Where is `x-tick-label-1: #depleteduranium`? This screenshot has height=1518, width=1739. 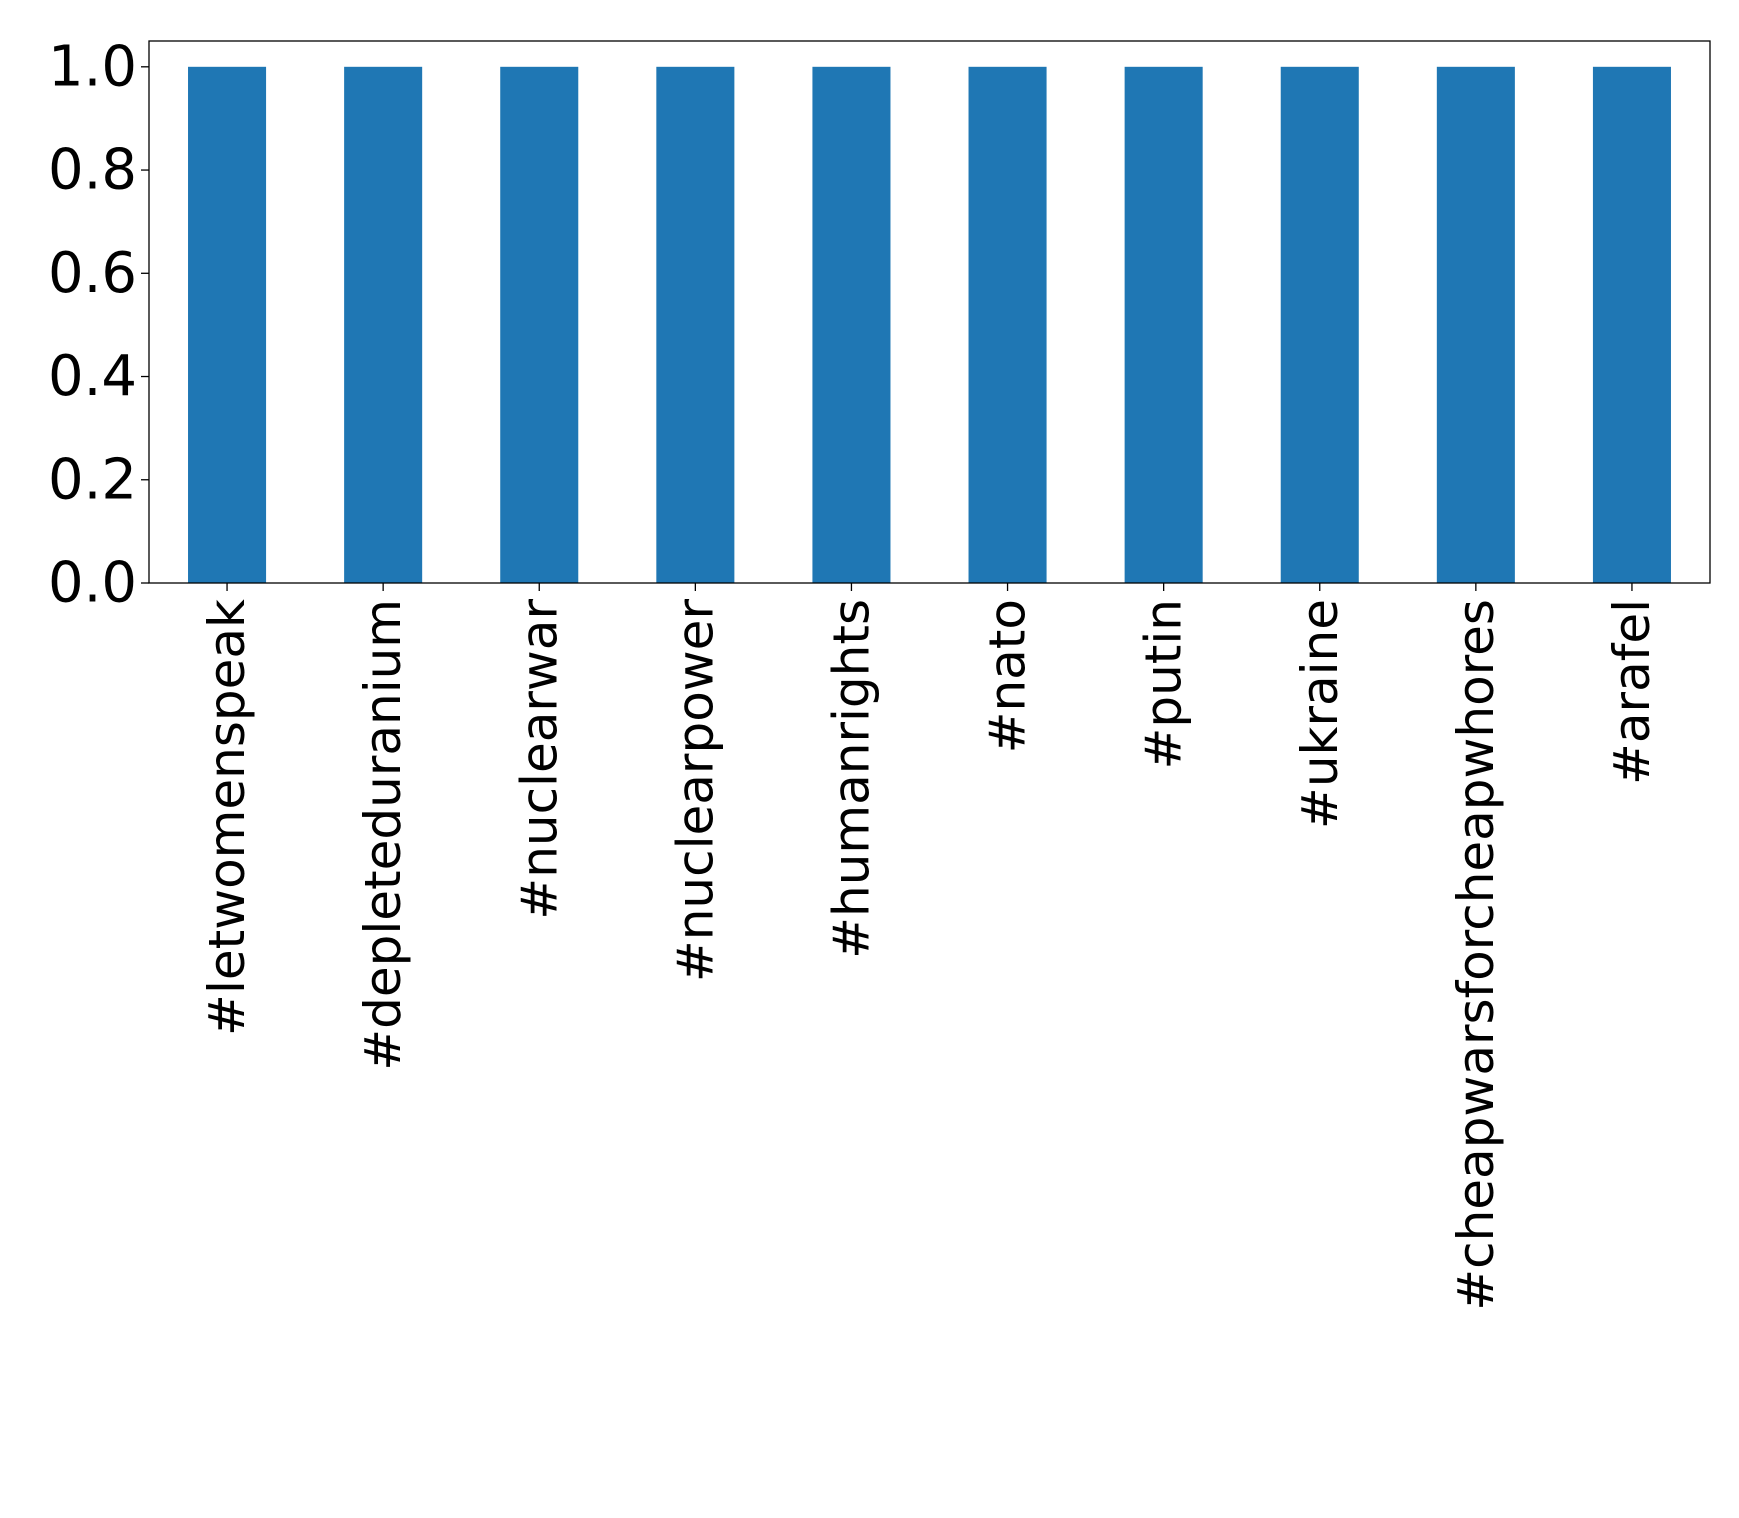 x-tick-label-1: #depleteduranium is located at coordinates (383, 835).